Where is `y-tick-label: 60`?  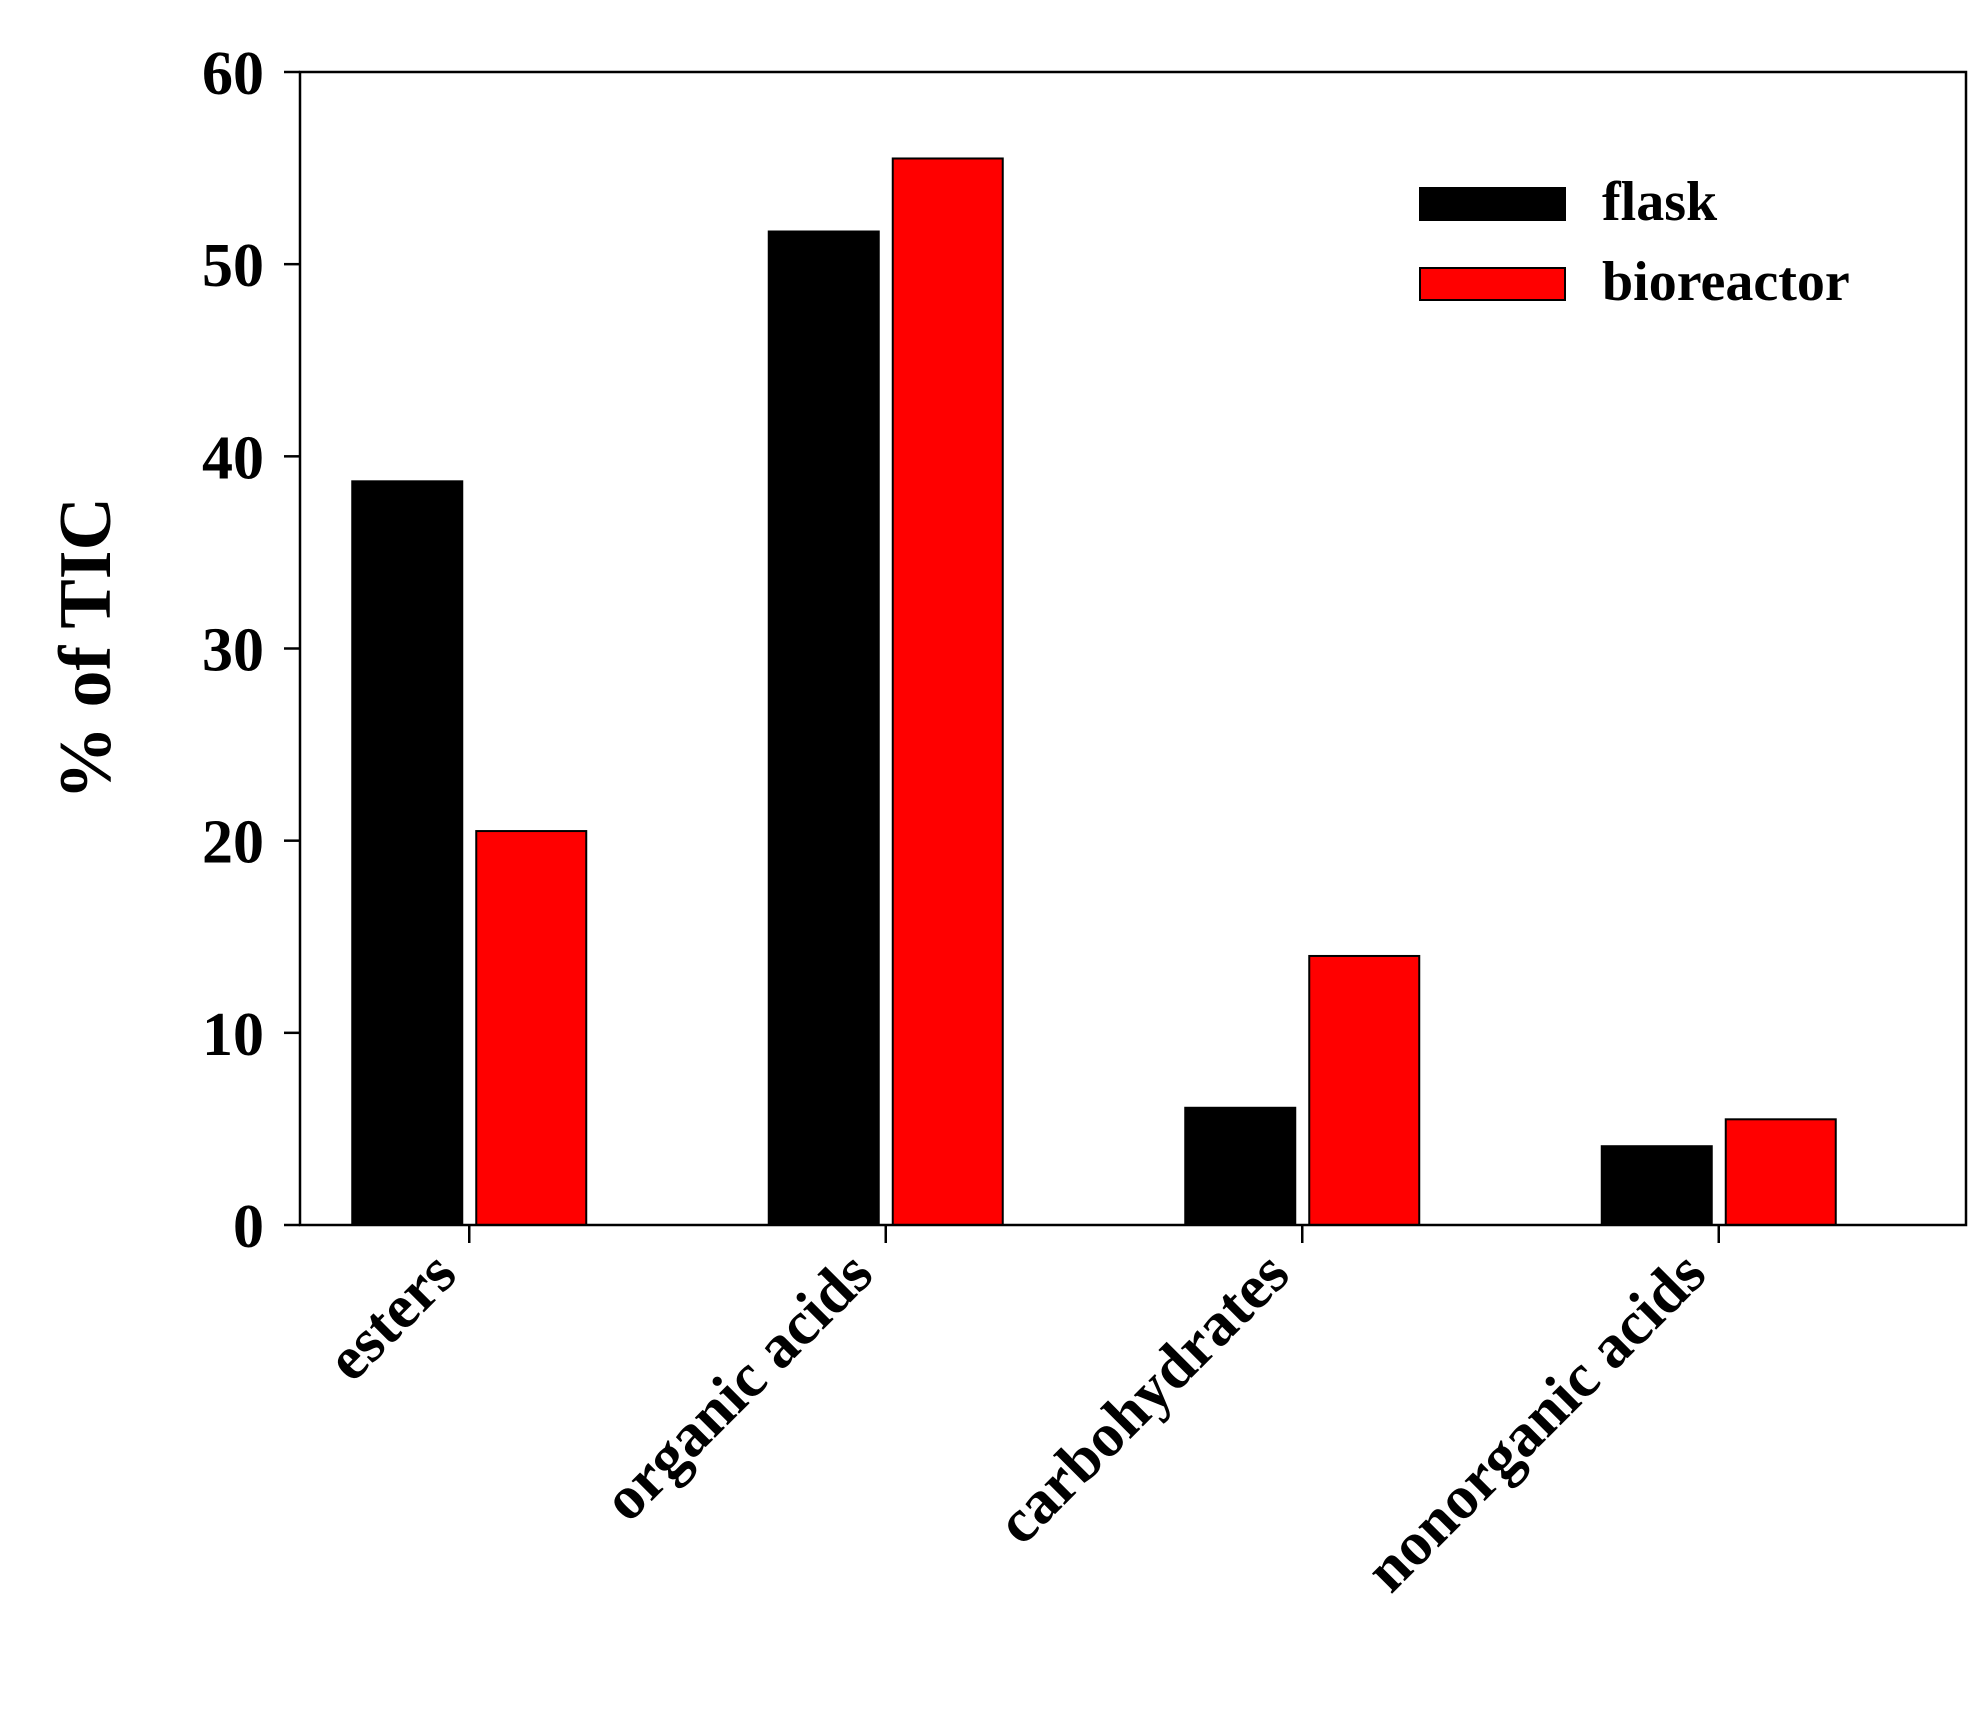 y-tick-label: 60 is located at coordinates (233, 74).